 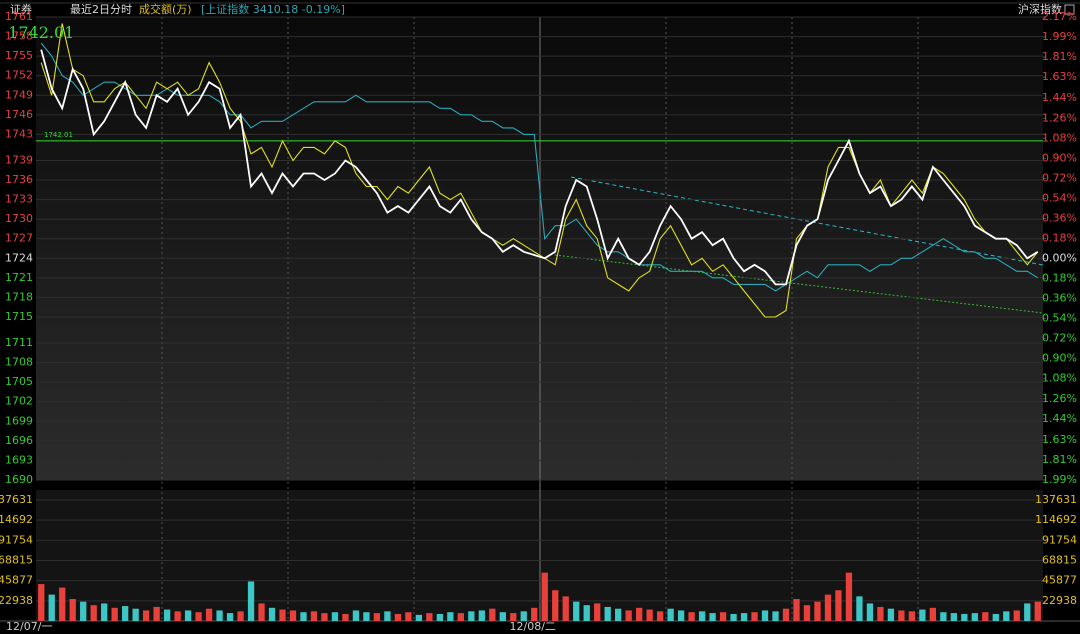 What do you see at coordinates (1059, 217) in the screenshot?
I see `y2-tick-label: 0.36%` at bounding box center [1059, 217].